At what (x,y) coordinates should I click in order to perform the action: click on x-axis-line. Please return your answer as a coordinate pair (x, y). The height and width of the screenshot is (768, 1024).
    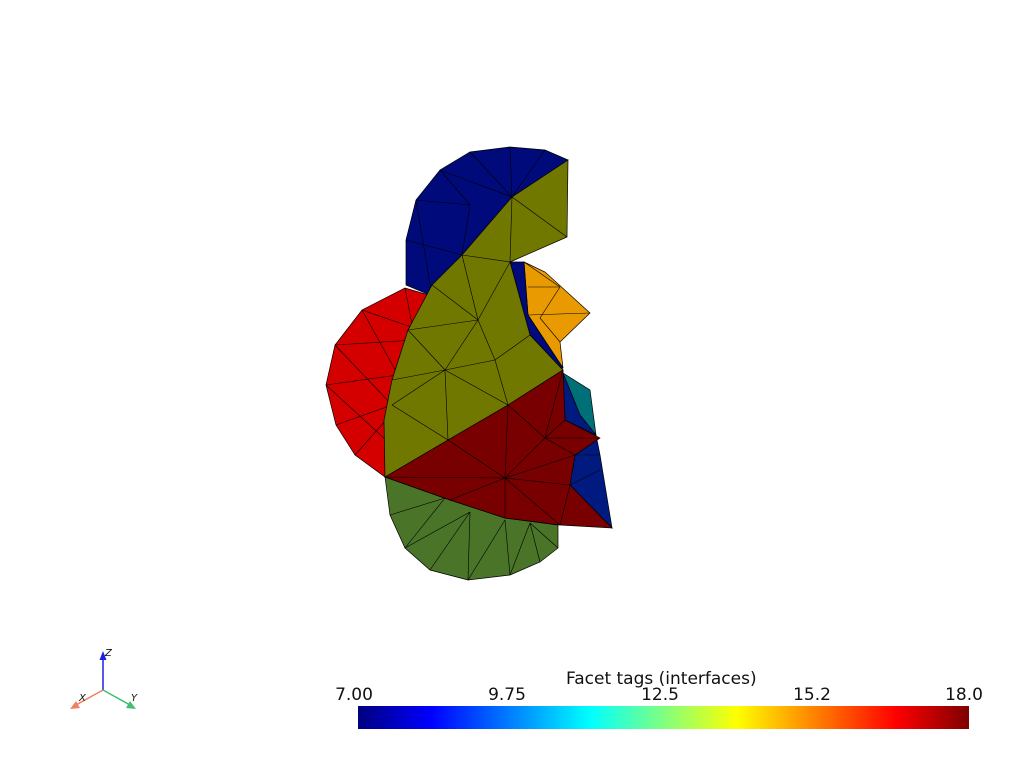
    Looking at the image, I should click on (89, 697).